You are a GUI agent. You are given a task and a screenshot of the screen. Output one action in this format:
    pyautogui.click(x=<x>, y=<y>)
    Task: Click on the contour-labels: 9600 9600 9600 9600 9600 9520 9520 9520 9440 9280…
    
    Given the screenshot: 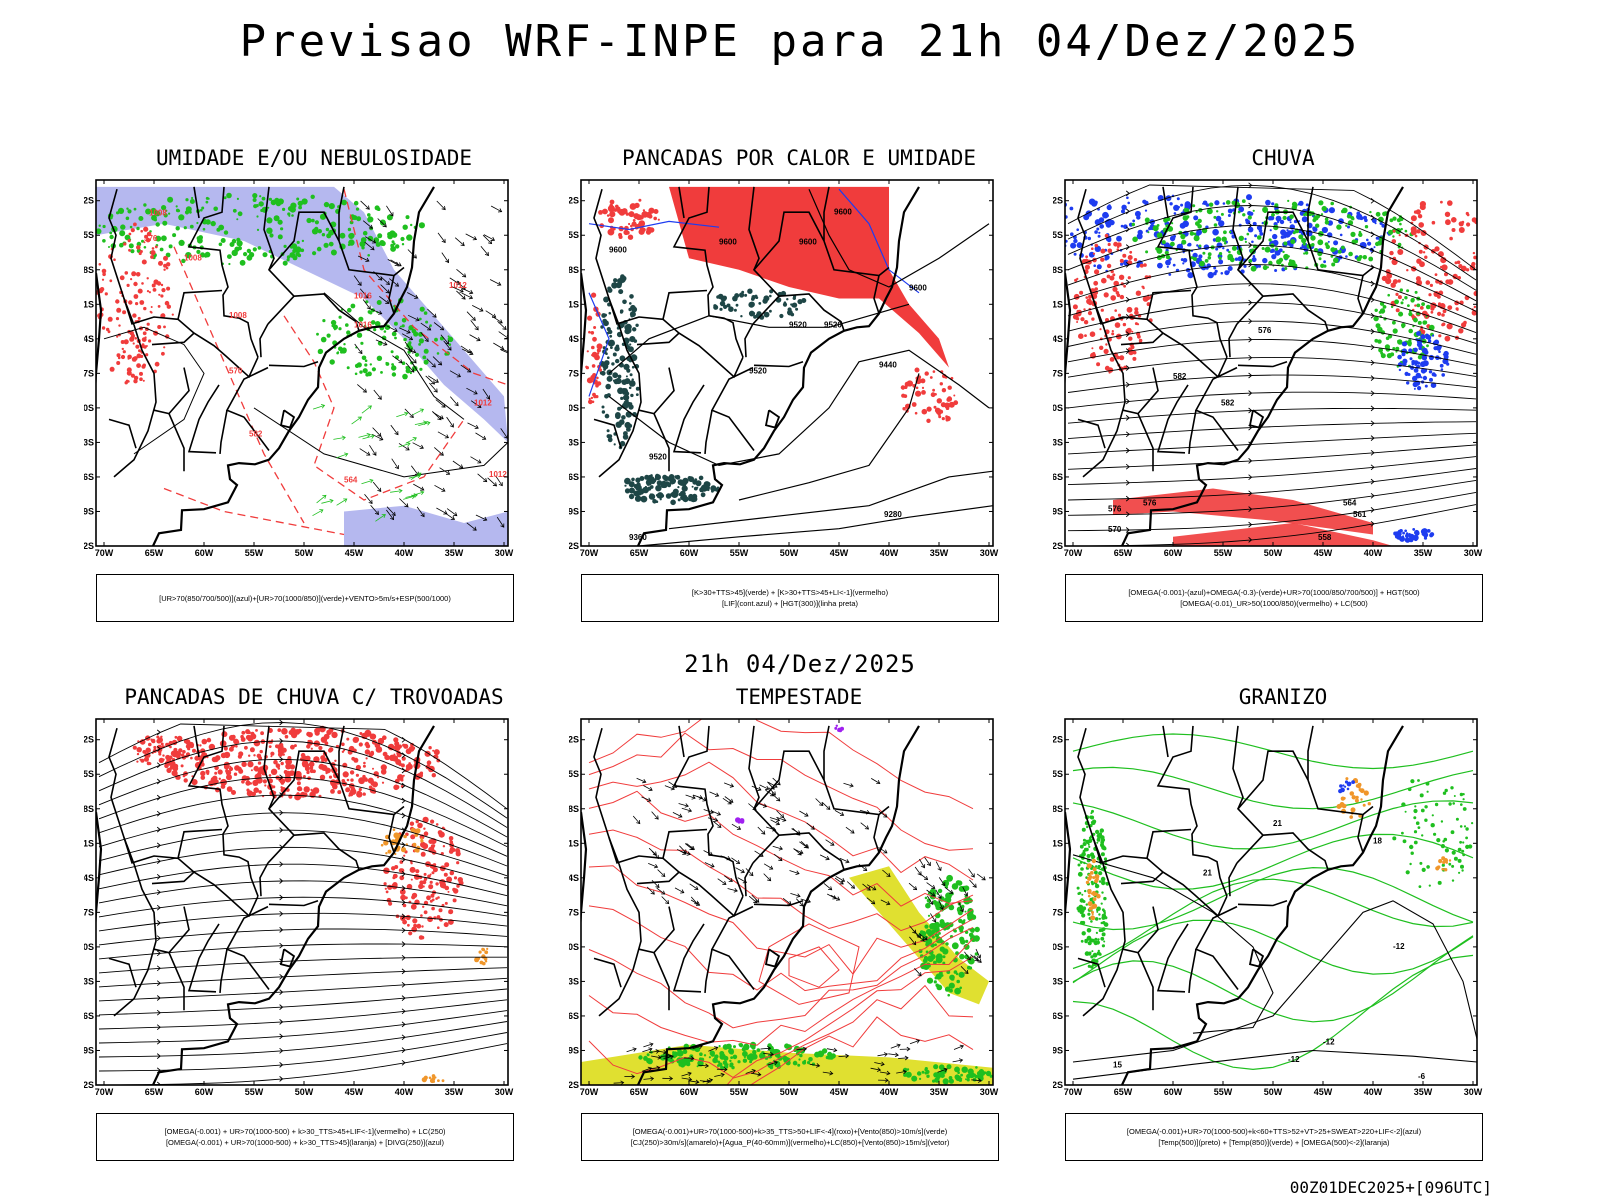 What is the action you would take?
    pyautogui.click(x=768, y=375)
    